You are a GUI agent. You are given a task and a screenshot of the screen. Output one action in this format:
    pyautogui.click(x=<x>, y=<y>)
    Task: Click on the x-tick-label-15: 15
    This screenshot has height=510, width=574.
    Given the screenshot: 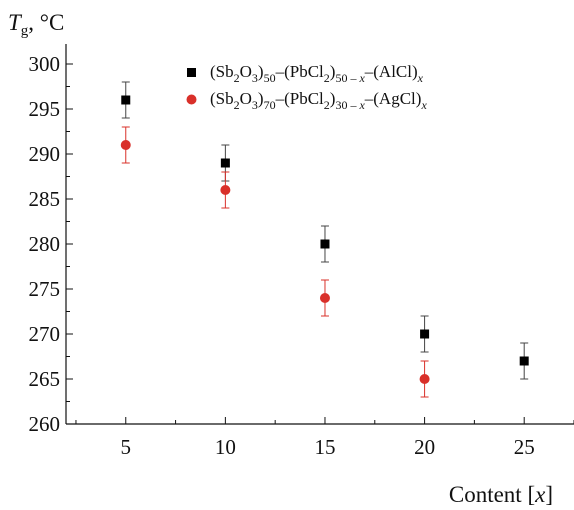 What is the action you would take?
    pyautogui.click(x=324, y=447)
    